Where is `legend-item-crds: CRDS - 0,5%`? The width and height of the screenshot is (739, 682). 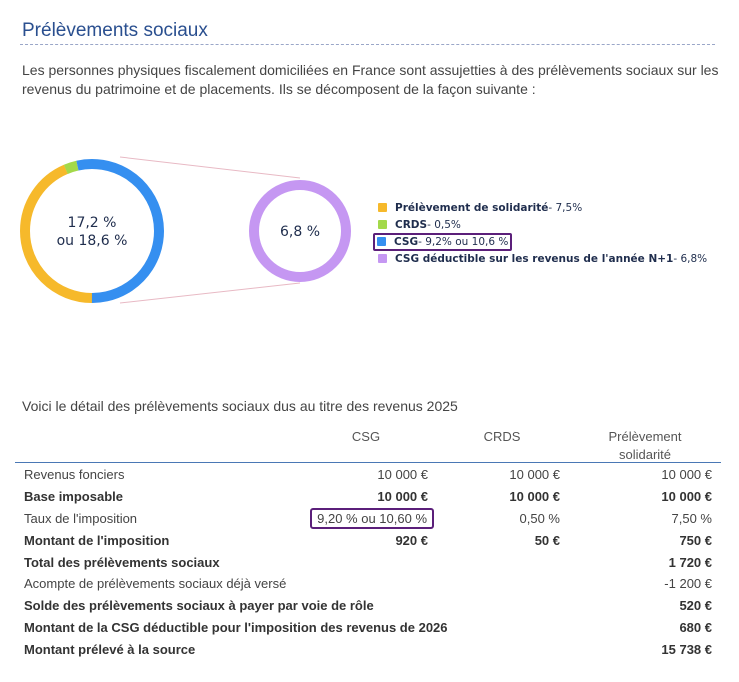 legend-item-crds: CRDS - 0,5% is located at coordinates (542, 224).